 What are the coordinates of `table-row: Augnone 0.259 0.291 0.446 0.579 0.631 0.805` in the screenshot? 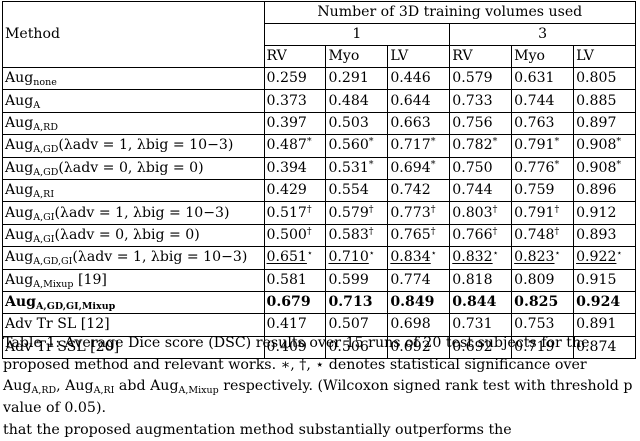 It's located at (319, 78).